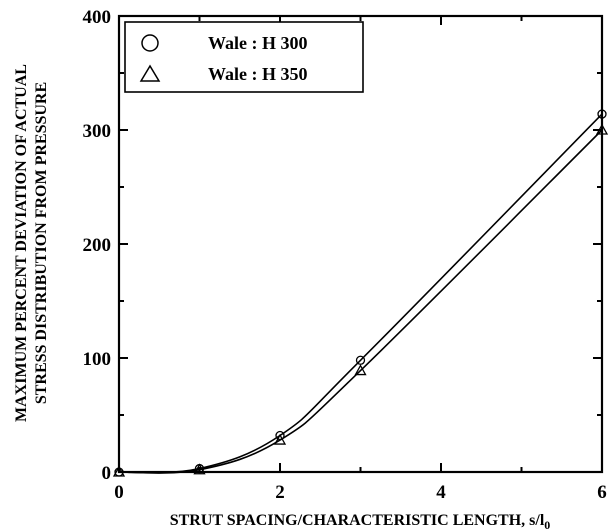 Image resolution: width=610 pixels, height=531 pixels. Describe the element at coordinates (97, 17) in the screenshot. I see `y-tick-label: 400` at that location.